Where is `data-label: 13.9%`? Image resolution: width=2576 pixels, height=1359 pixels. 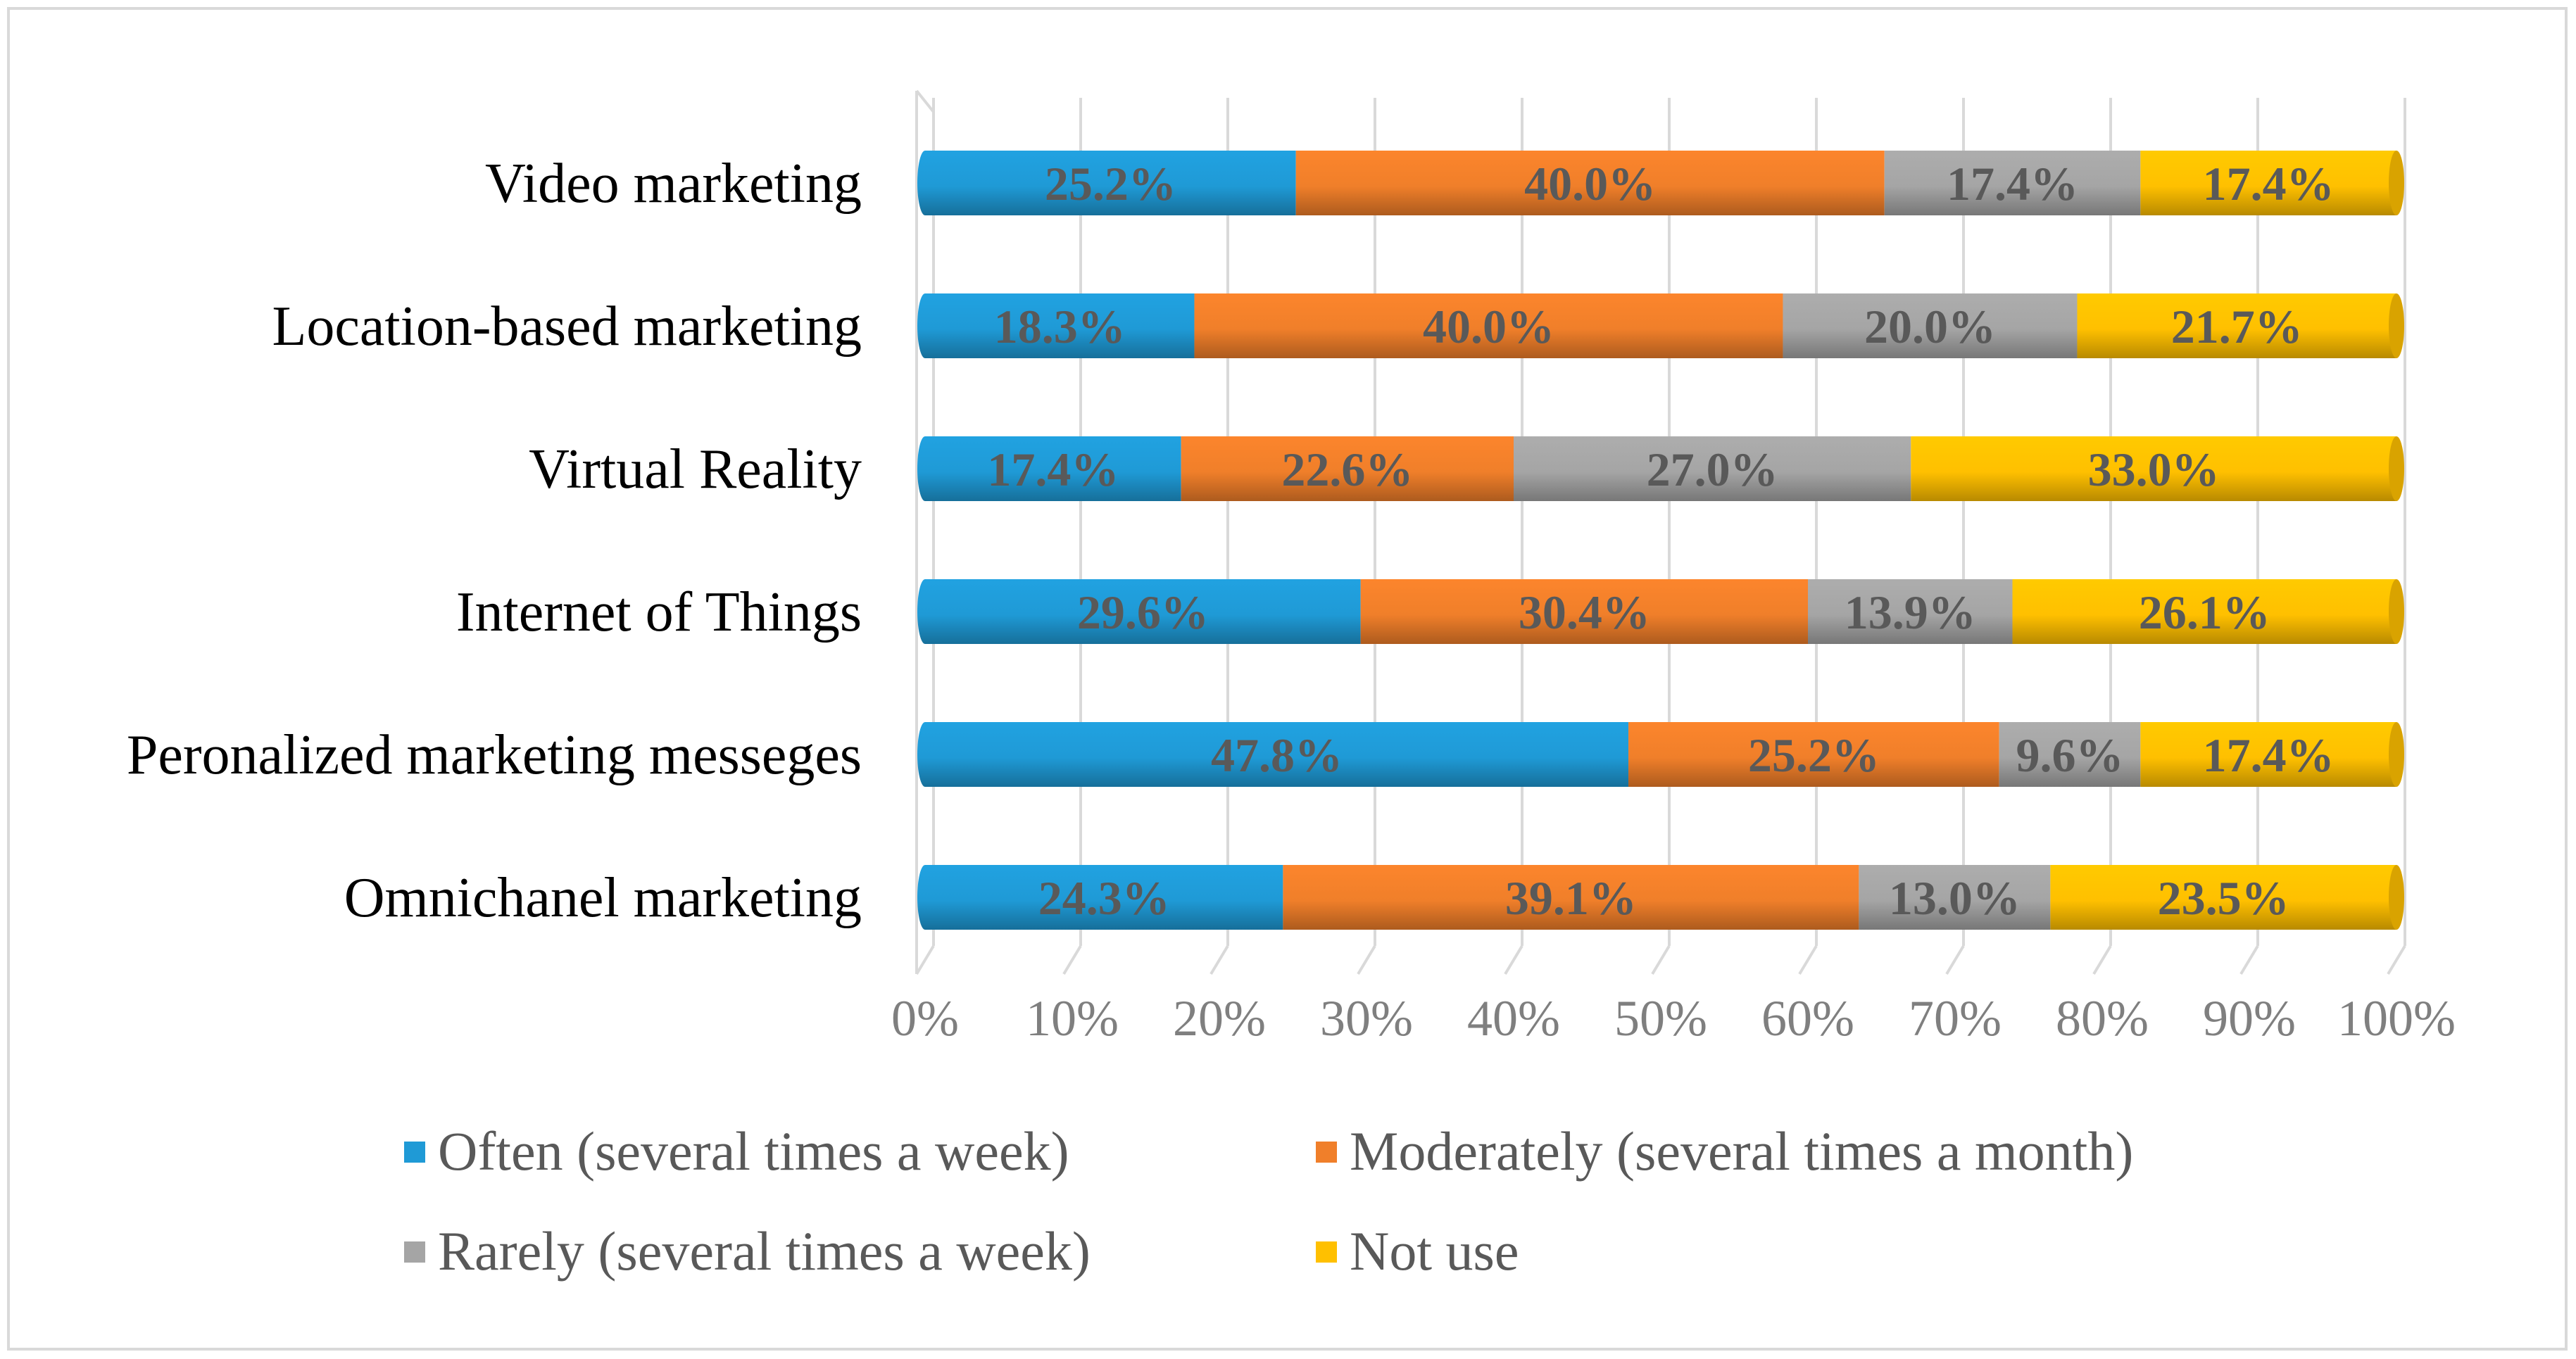 data-label: 13.9% is located at coordinates (1910, 612).